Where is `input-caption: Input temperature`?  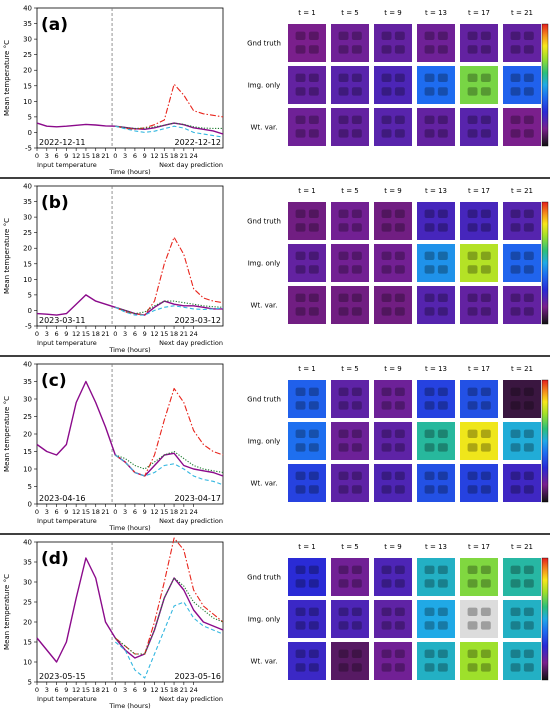 input-caption: Input temperature is located at coordinates (67, 343).